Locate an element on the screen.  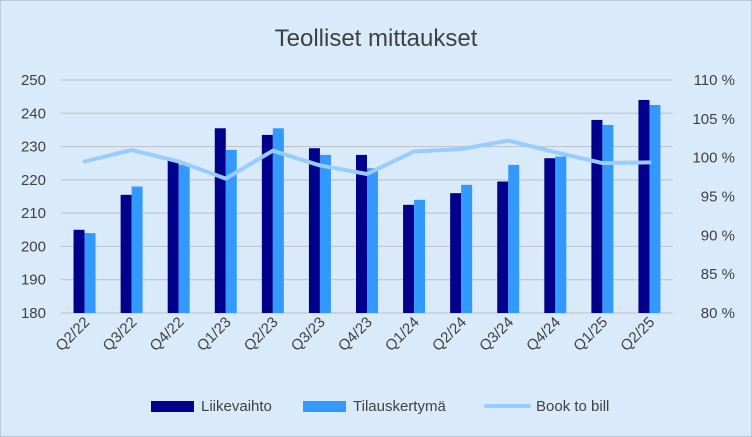
x-tick-label: Q2/23 is located at coordinates (261, 334).